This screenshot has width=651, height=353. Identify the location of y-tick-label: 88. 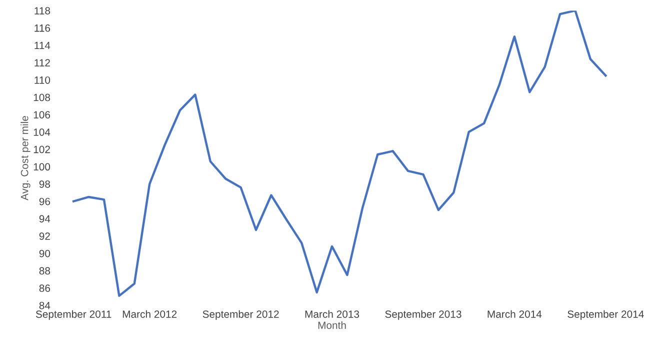
(44, 271).